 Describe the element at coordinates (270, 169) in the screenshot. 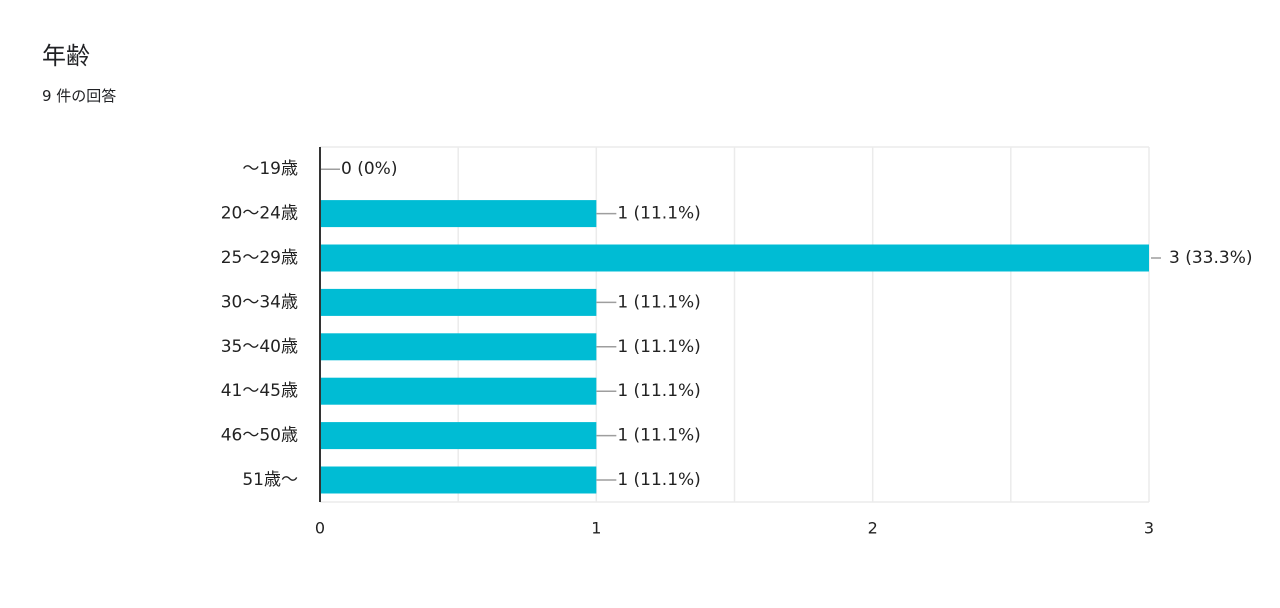

I see `category-label: ～19歳` at that location.